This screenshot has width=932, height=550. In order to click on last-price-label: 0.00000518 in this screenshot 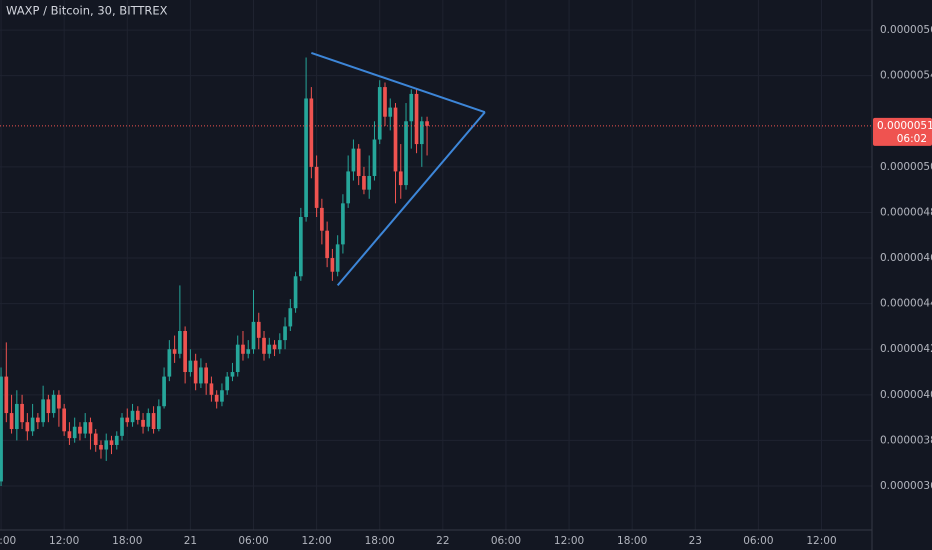, I will do `click(904, 126)`.